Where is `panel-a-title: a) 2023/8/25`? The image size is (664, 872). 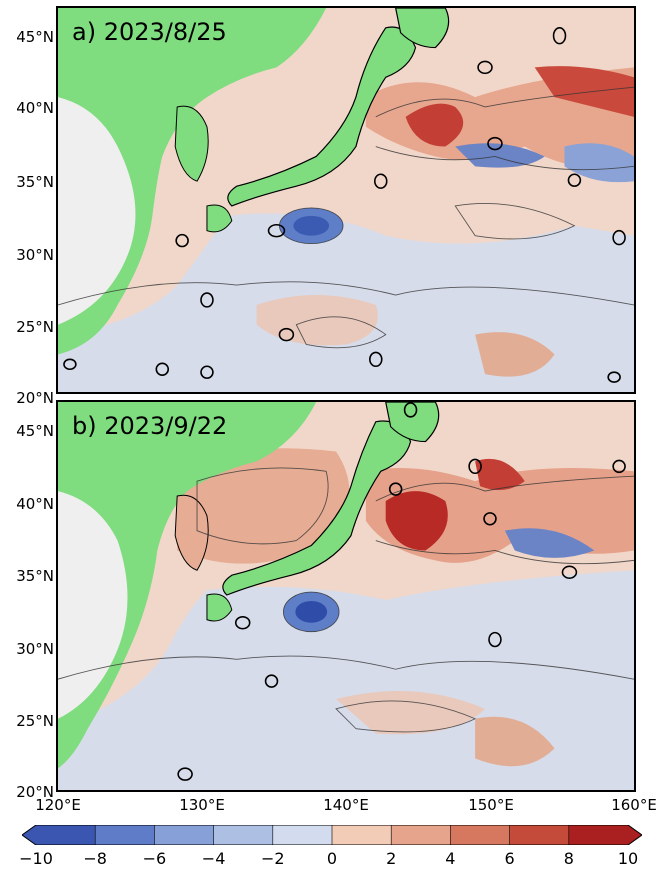 panel-a-title: a) 2023/8/25 is located at coordinates (149, 32).